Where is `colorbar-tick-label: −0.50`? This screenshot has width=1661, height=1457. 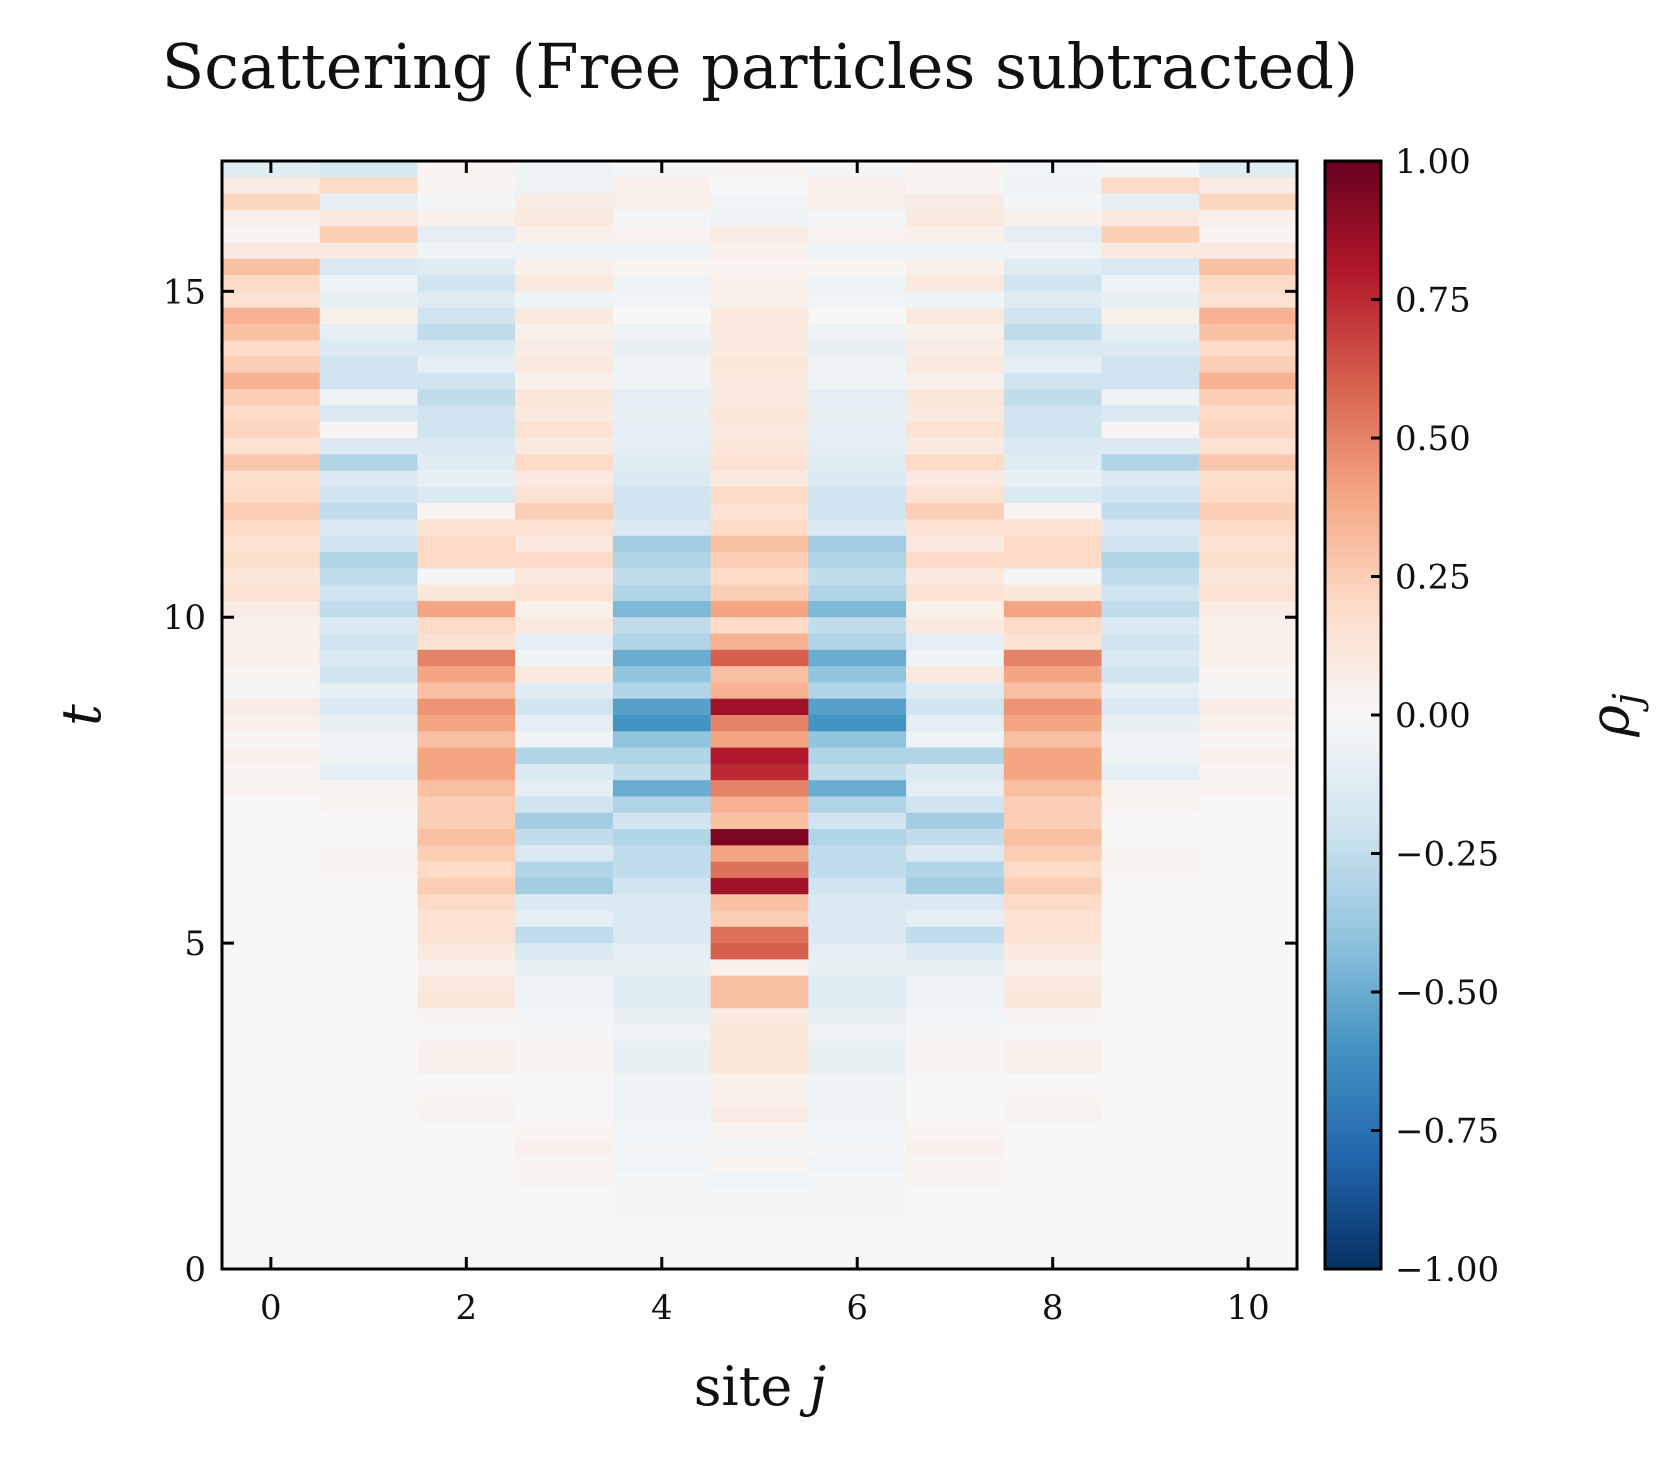 colorbar-tick-label: −0.50 is located at coordinates (1447, 993).